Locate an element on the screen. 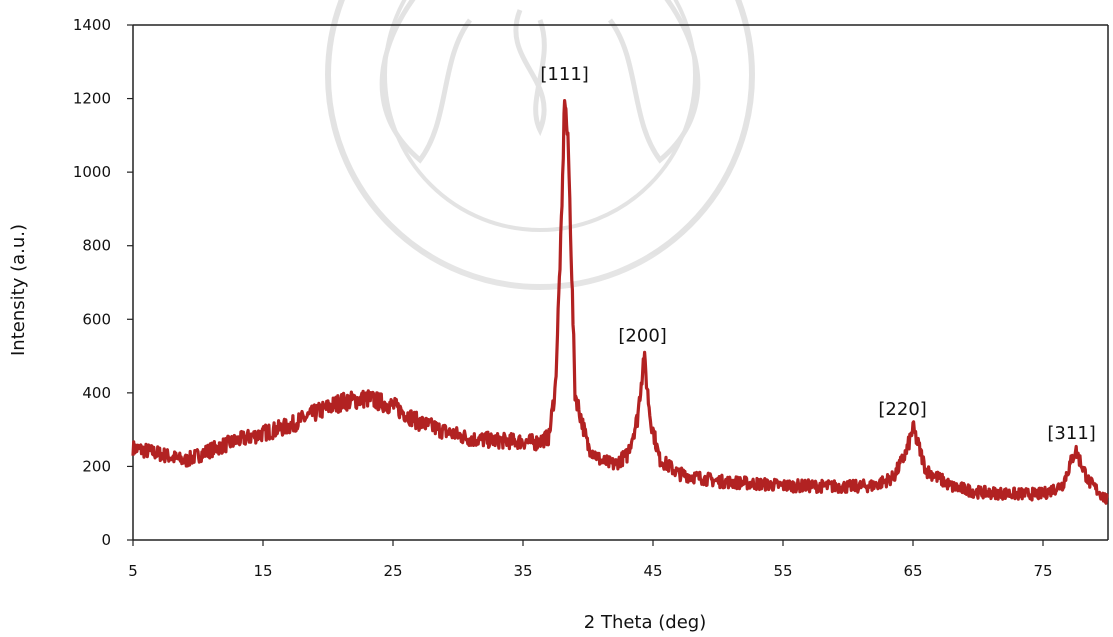 The width and height of the screenshot is (1113, 637). y-tick-label: 1200 is located at coordinates (92, 99).